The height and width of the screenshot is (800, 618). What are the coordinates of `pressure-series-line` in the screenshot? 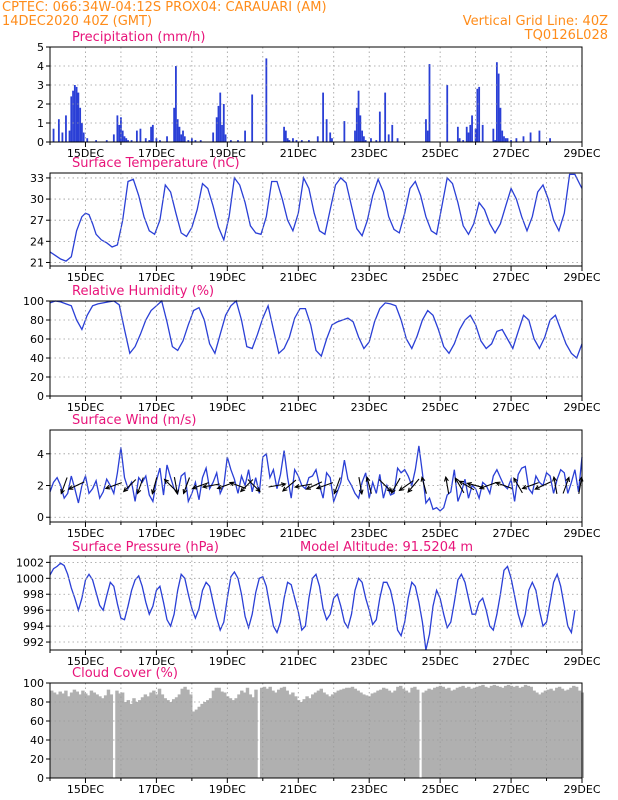 It's located at (312, 606).